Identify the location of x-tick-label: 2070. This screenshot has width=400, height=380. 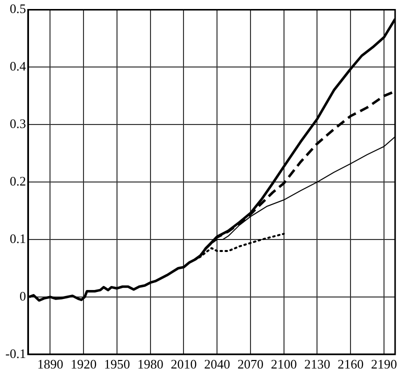
(250, 364).